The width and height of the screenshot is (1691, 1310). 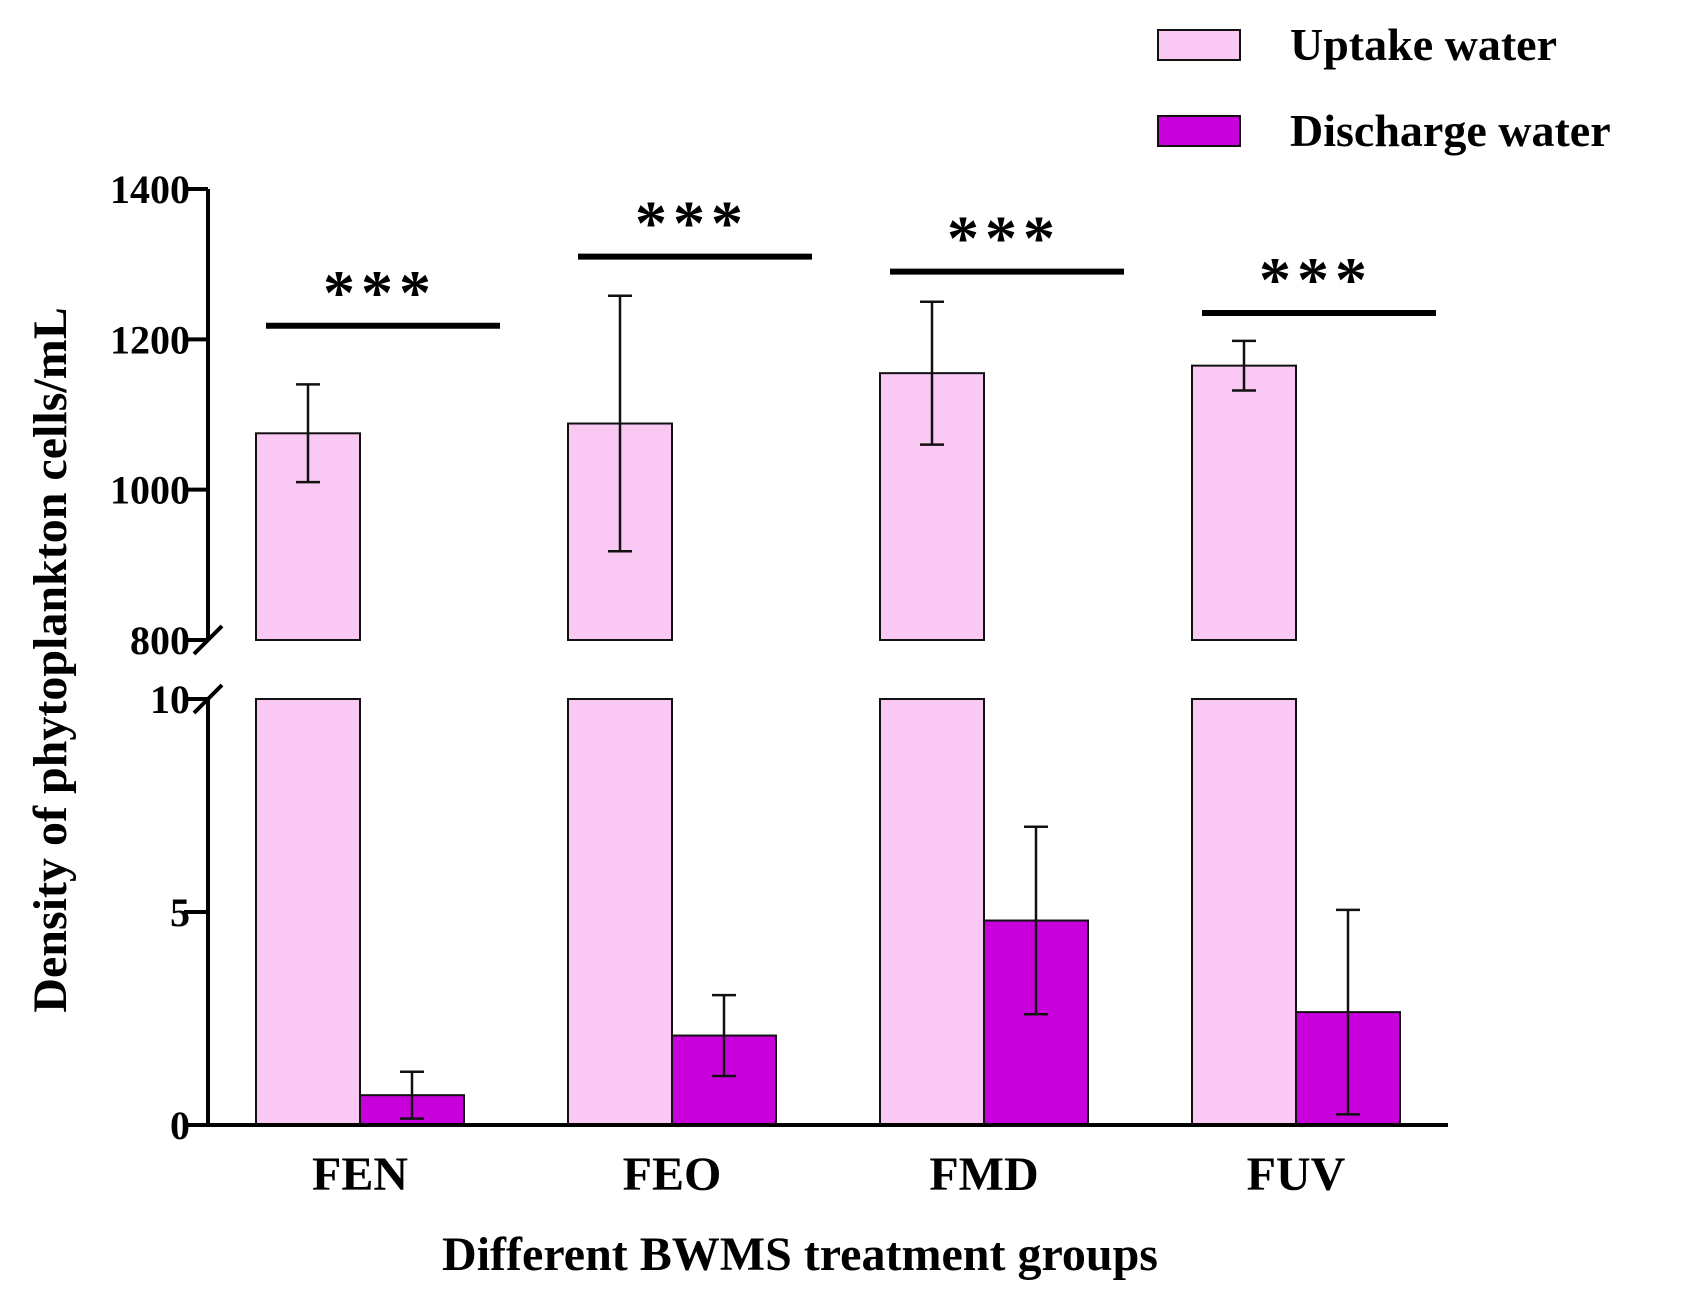 What do you see at coordinates (1384, 87) in the screenshot?
I see `legend: Uptake water Discharge water` at bounding box center [1384, 87].